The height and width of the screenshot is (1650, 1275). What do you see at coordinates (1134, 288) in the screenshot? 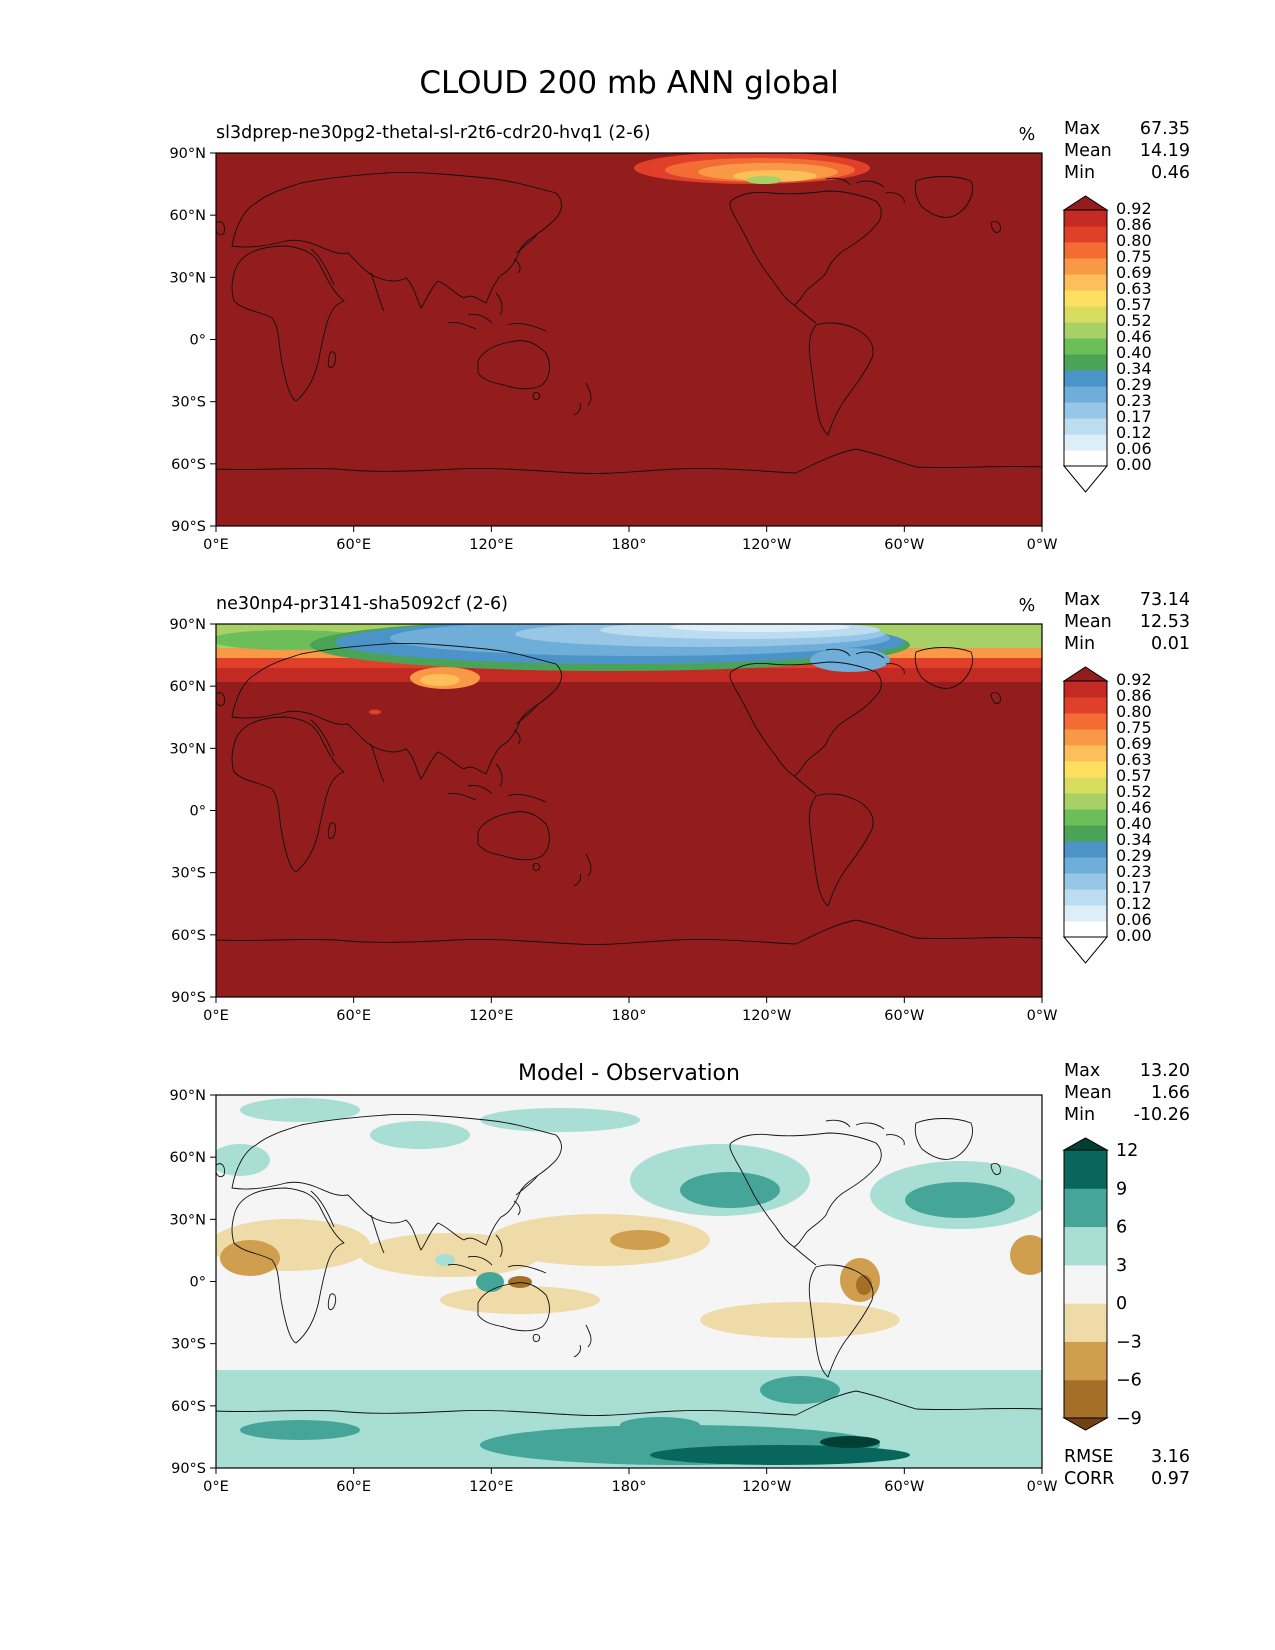
I see `colorbar-tick-label: 0.63` at bounding box center [1134, 288].